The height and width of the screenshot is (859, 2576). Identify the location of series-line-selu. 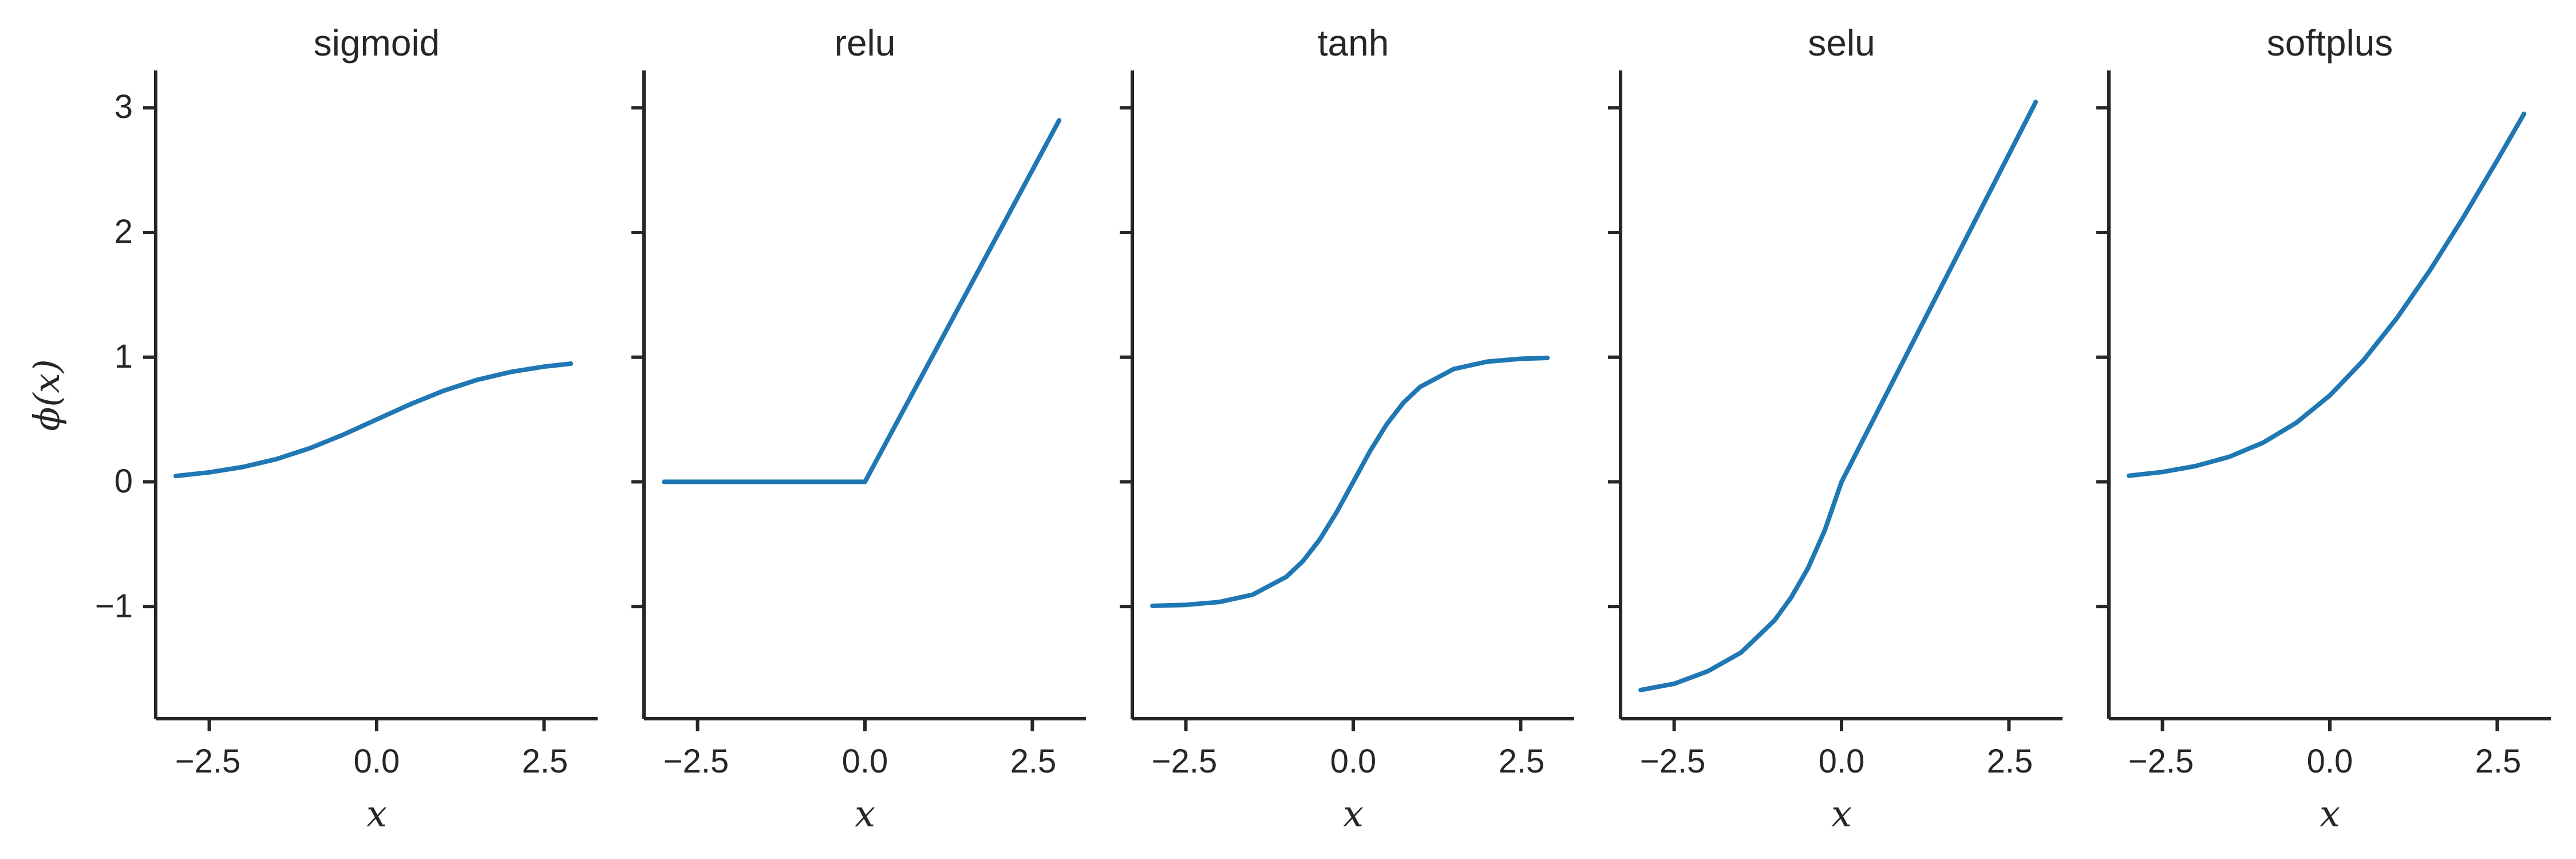
(1838, 396).